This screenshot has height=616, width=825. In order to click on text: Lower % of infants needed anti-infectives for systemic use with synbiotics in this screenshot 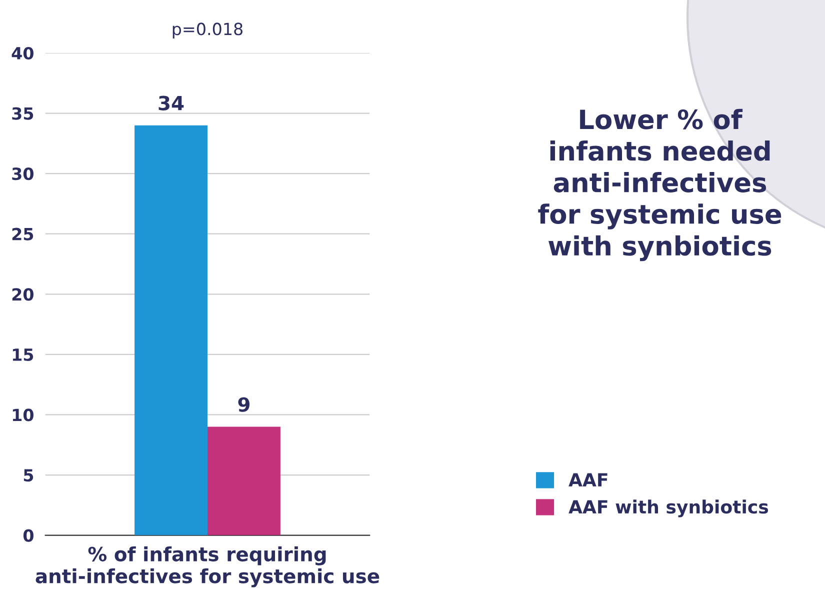, I will do `click(660, 185)`.